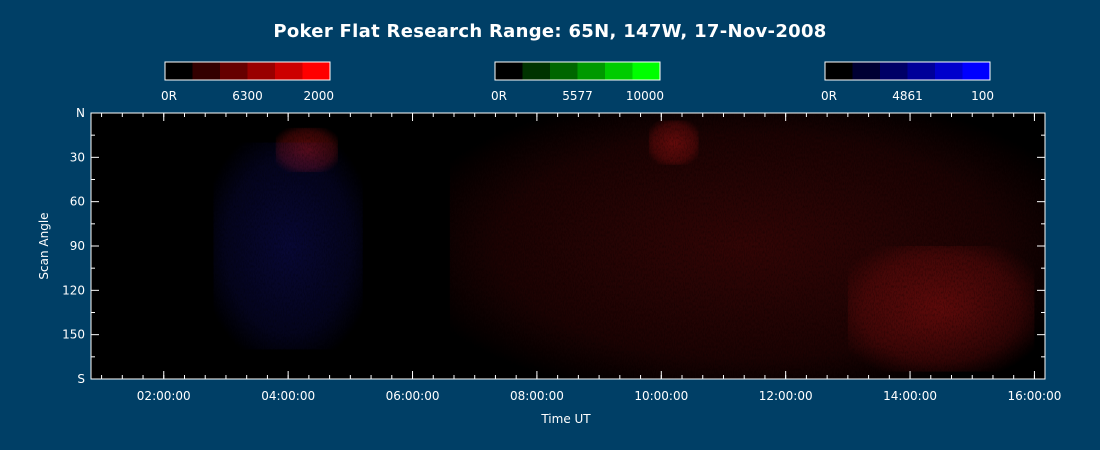  What do you see at coordinates (413, 396) in the screenshot?
I see `x-tick-label: 06:00:00` at bounding box center [413, 396].